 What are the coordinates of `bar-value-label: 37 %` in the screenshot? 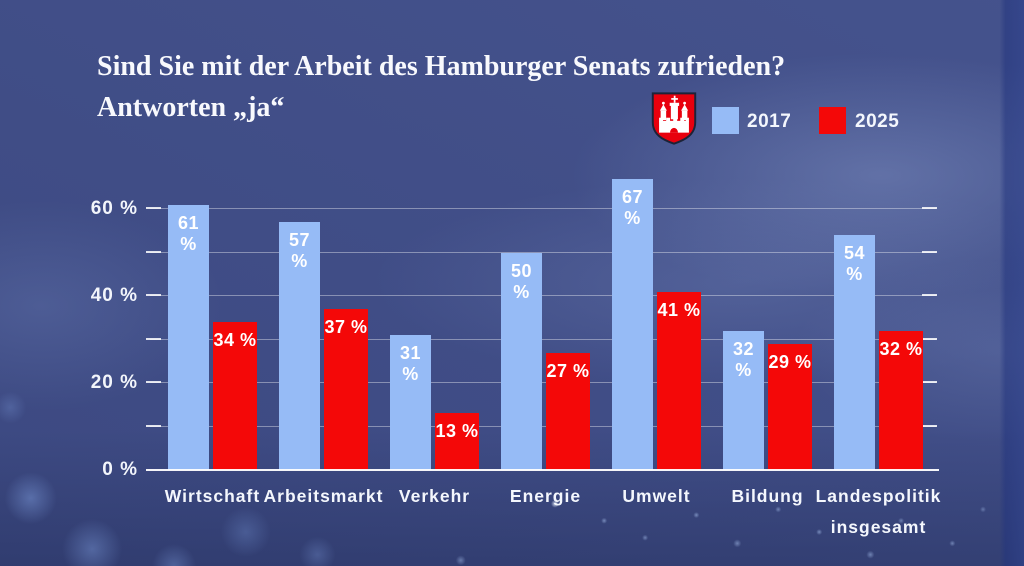 It's located at (346, 327).